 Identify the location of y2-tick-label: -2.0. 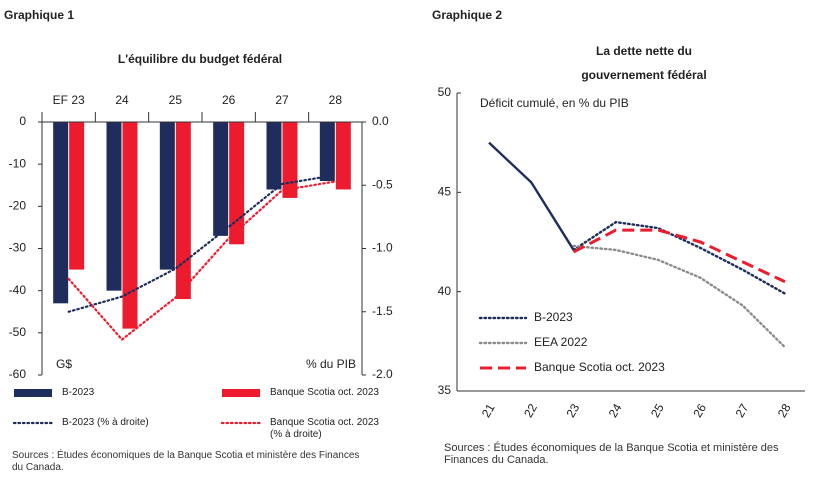
(382, 374).